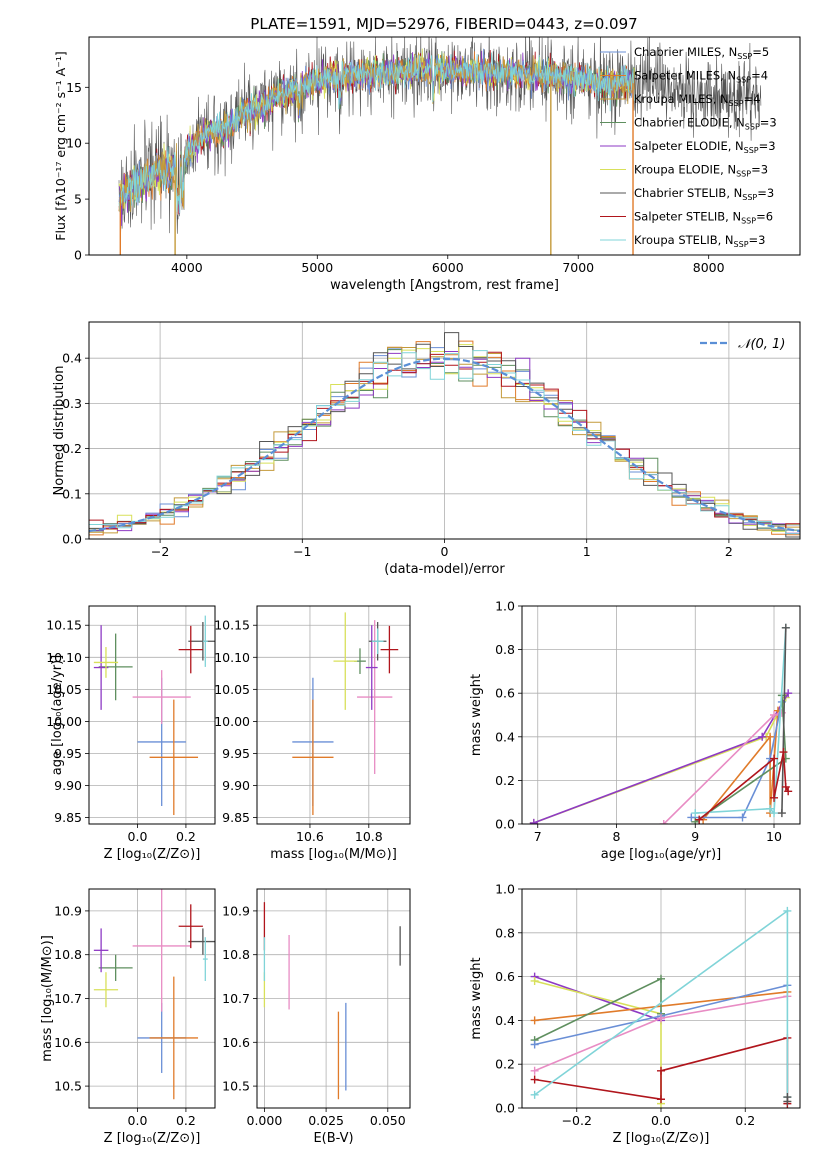 Image resolution: width=819 pixels, height=1174 pixels. What do you see at coordinates (703, 218) in the screenshot?
I see `legend-label: Salpeter STELIB, NSSP=6` at bounding box center [703, 218].